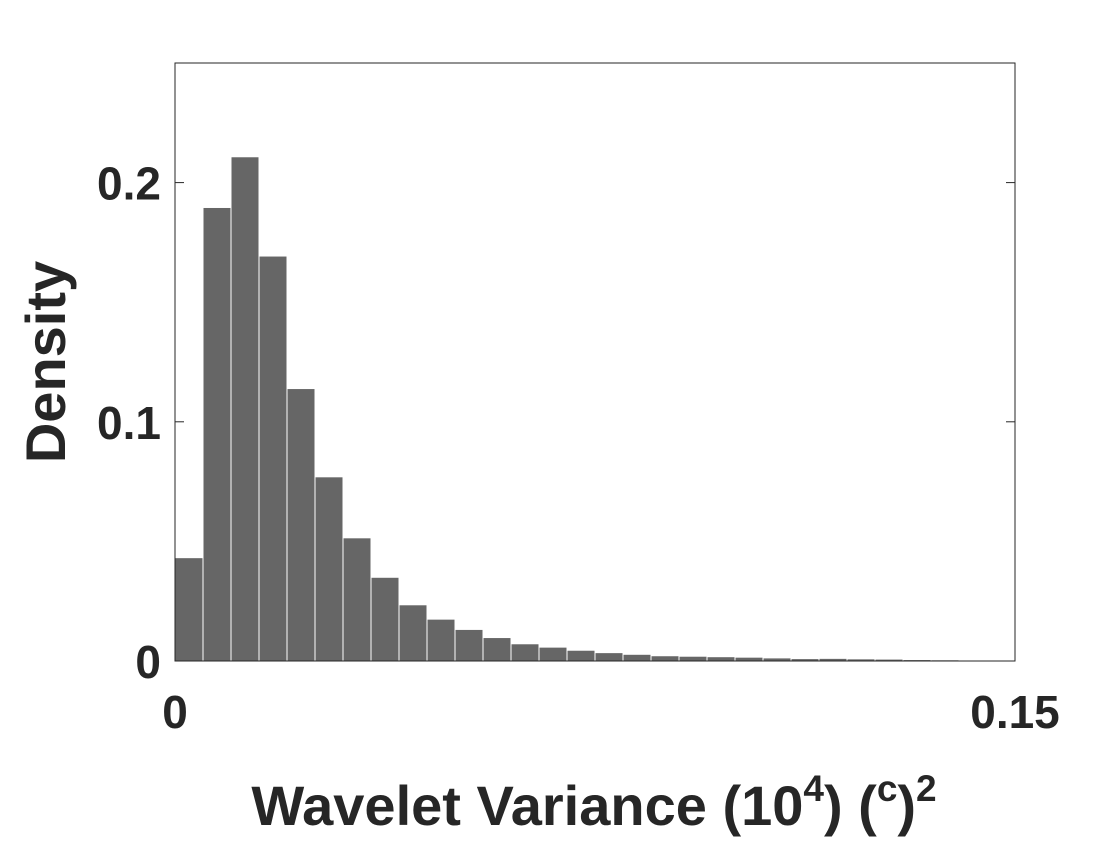 The width and height of the screenshot is (1120, 845). Describe the element at coordinates (887, 788) in the screenshot. I see `x-axis-label-superscript: c` at that location.